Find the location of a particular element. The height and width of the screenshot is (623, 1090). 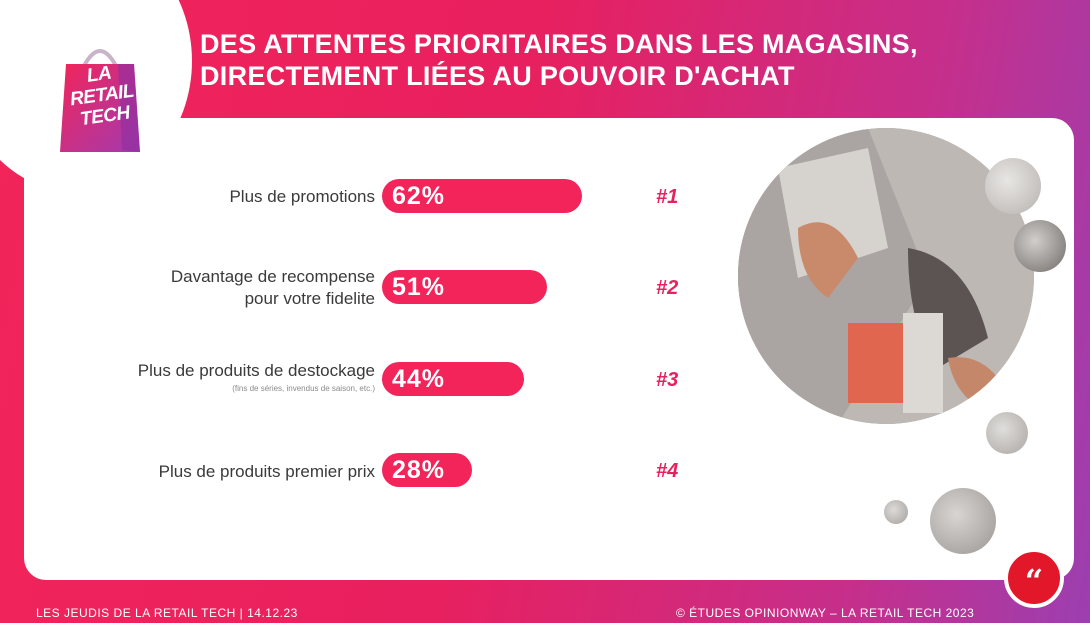

bar-value-1: 62% is located at coordinates (419, 196).